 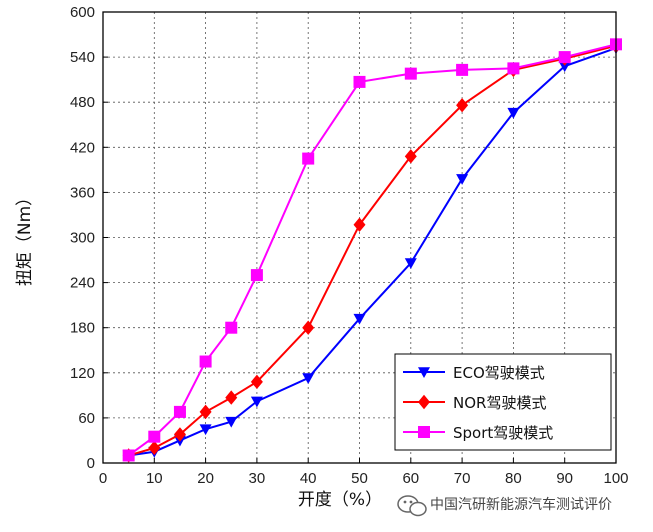 I want to click on x-tick-label: 20, so click(x=205, y=478).